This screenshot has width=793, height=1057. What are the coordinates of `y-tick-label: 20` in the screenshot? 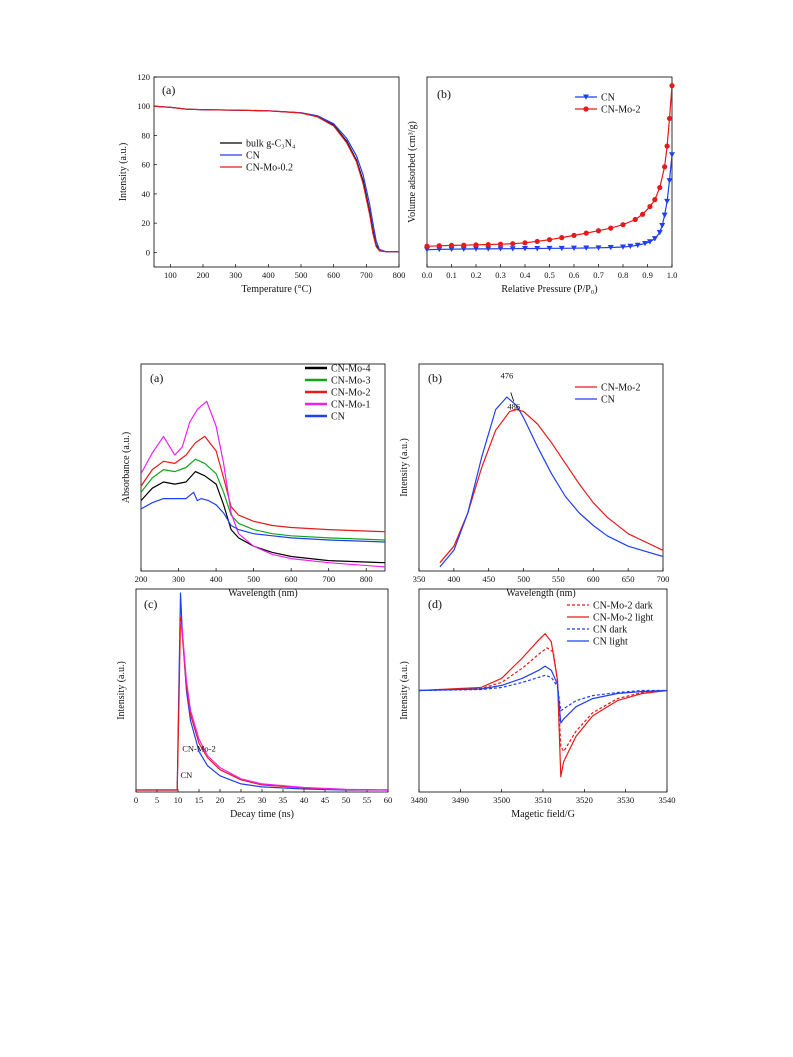 It's located at (146, 223).